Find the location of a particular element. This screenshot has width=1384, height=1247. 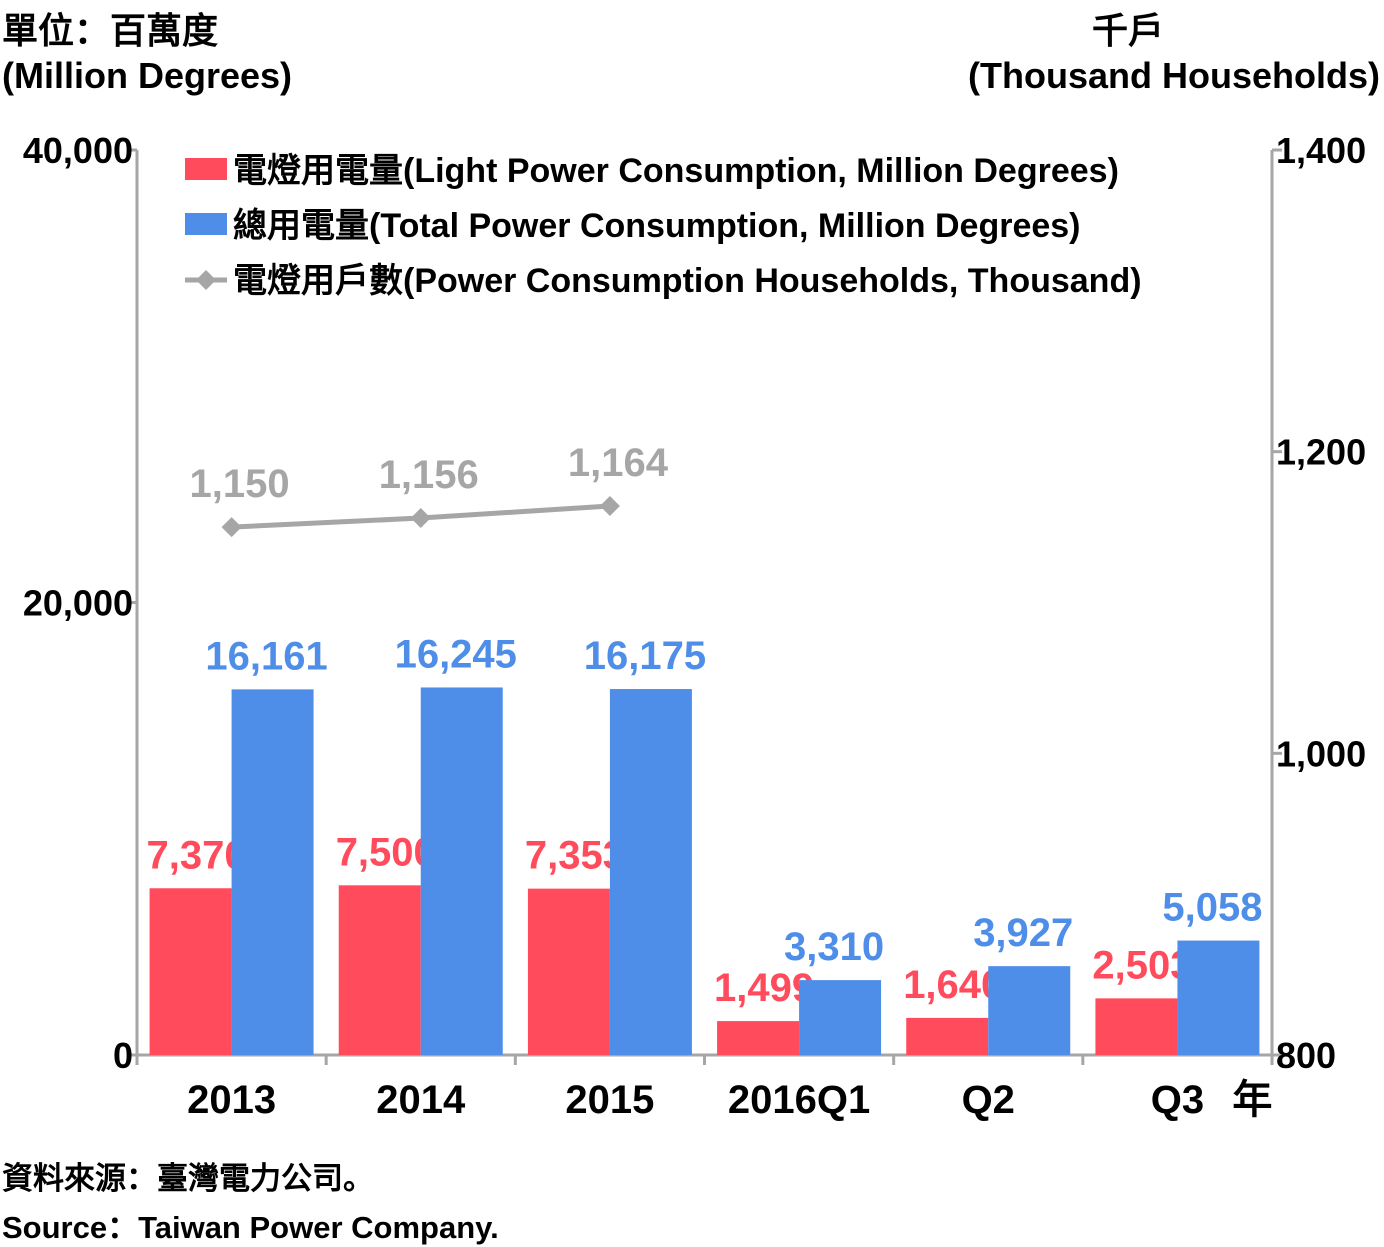

left-unit-zh: 單位：百萬度 is located at coordinates (110, 30).